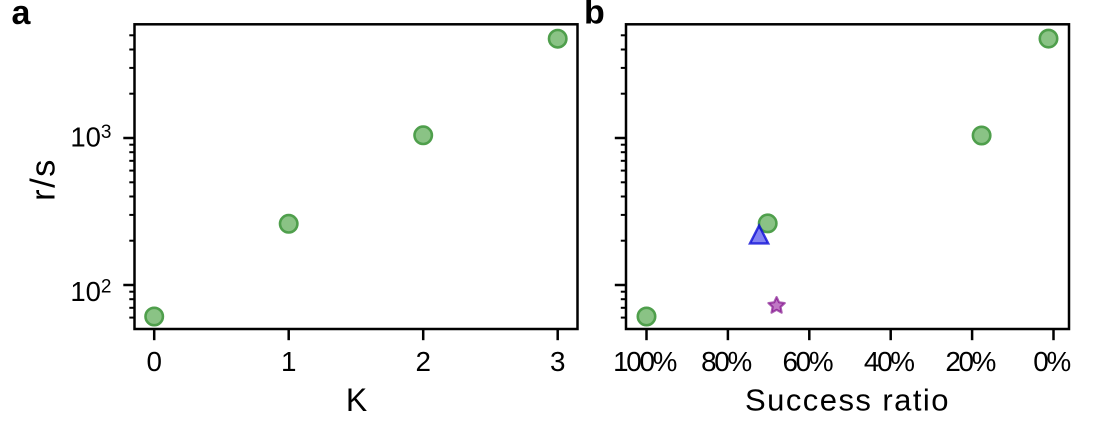 The width and height of the screenshot is (1100, 445). What do you see at coordinates (288, 361) in the screenshot?
I see `svg-text: 1` at bounding box center [288, 361].